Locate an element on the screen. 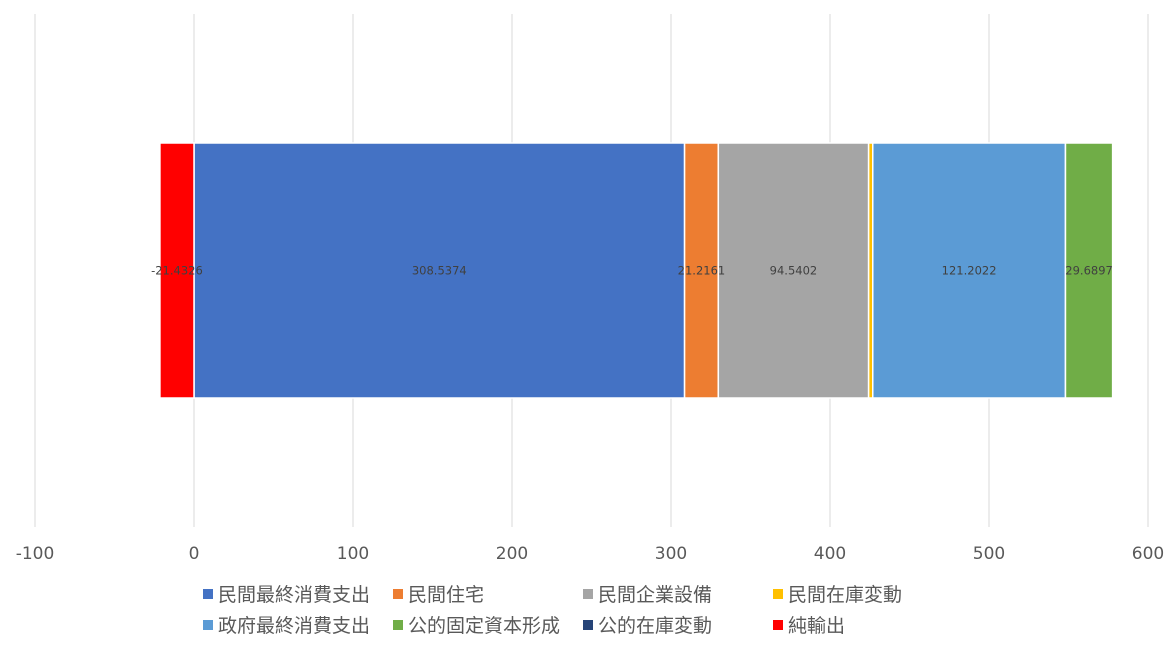 This screenshot has width=1170, height=650. data-label-0: 308.5374 is located at coordinates (439, 271).